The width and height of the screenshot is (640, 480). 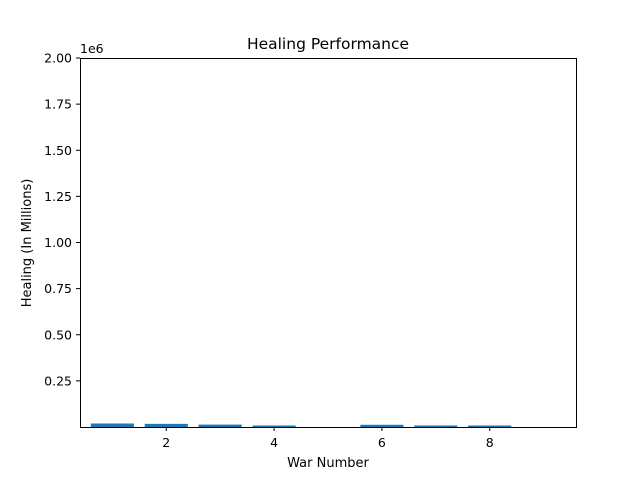 I want to click on bars-group, so click(x=301, y=425).